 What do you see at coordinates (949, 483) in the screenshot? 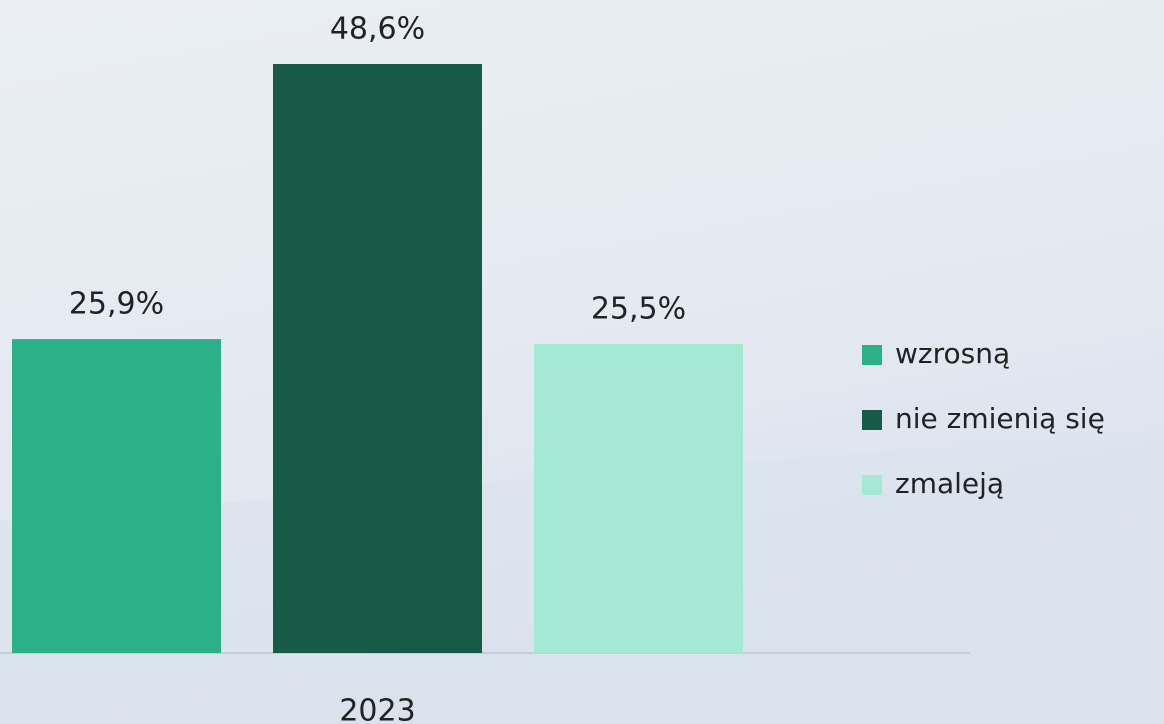
I see `legend-label: zmaleją` at bounding box center [949, 483].